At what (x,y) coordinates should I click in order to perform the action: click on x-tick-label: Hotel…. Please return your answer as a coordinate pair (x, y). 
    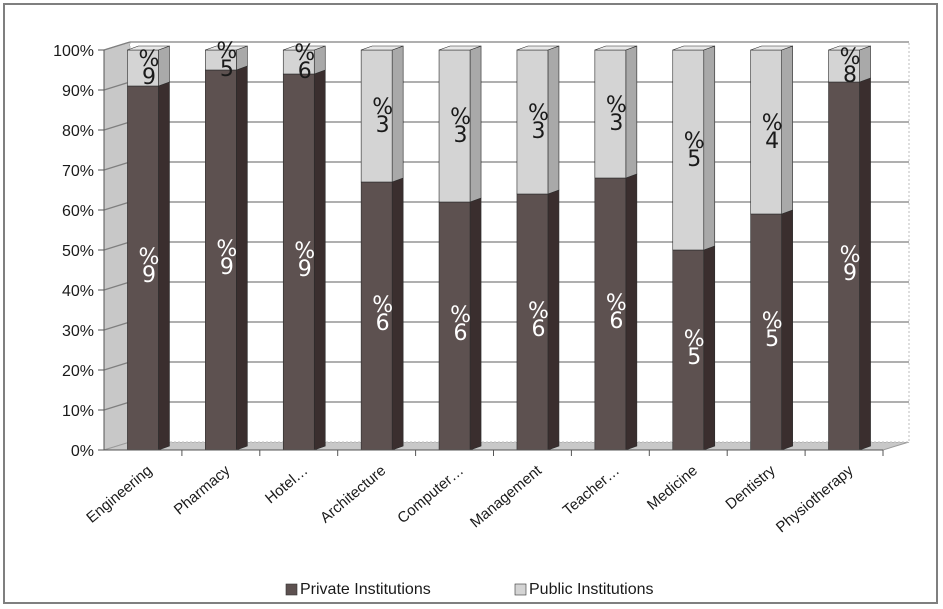
    Looking at the image, I should click on (286, 484).